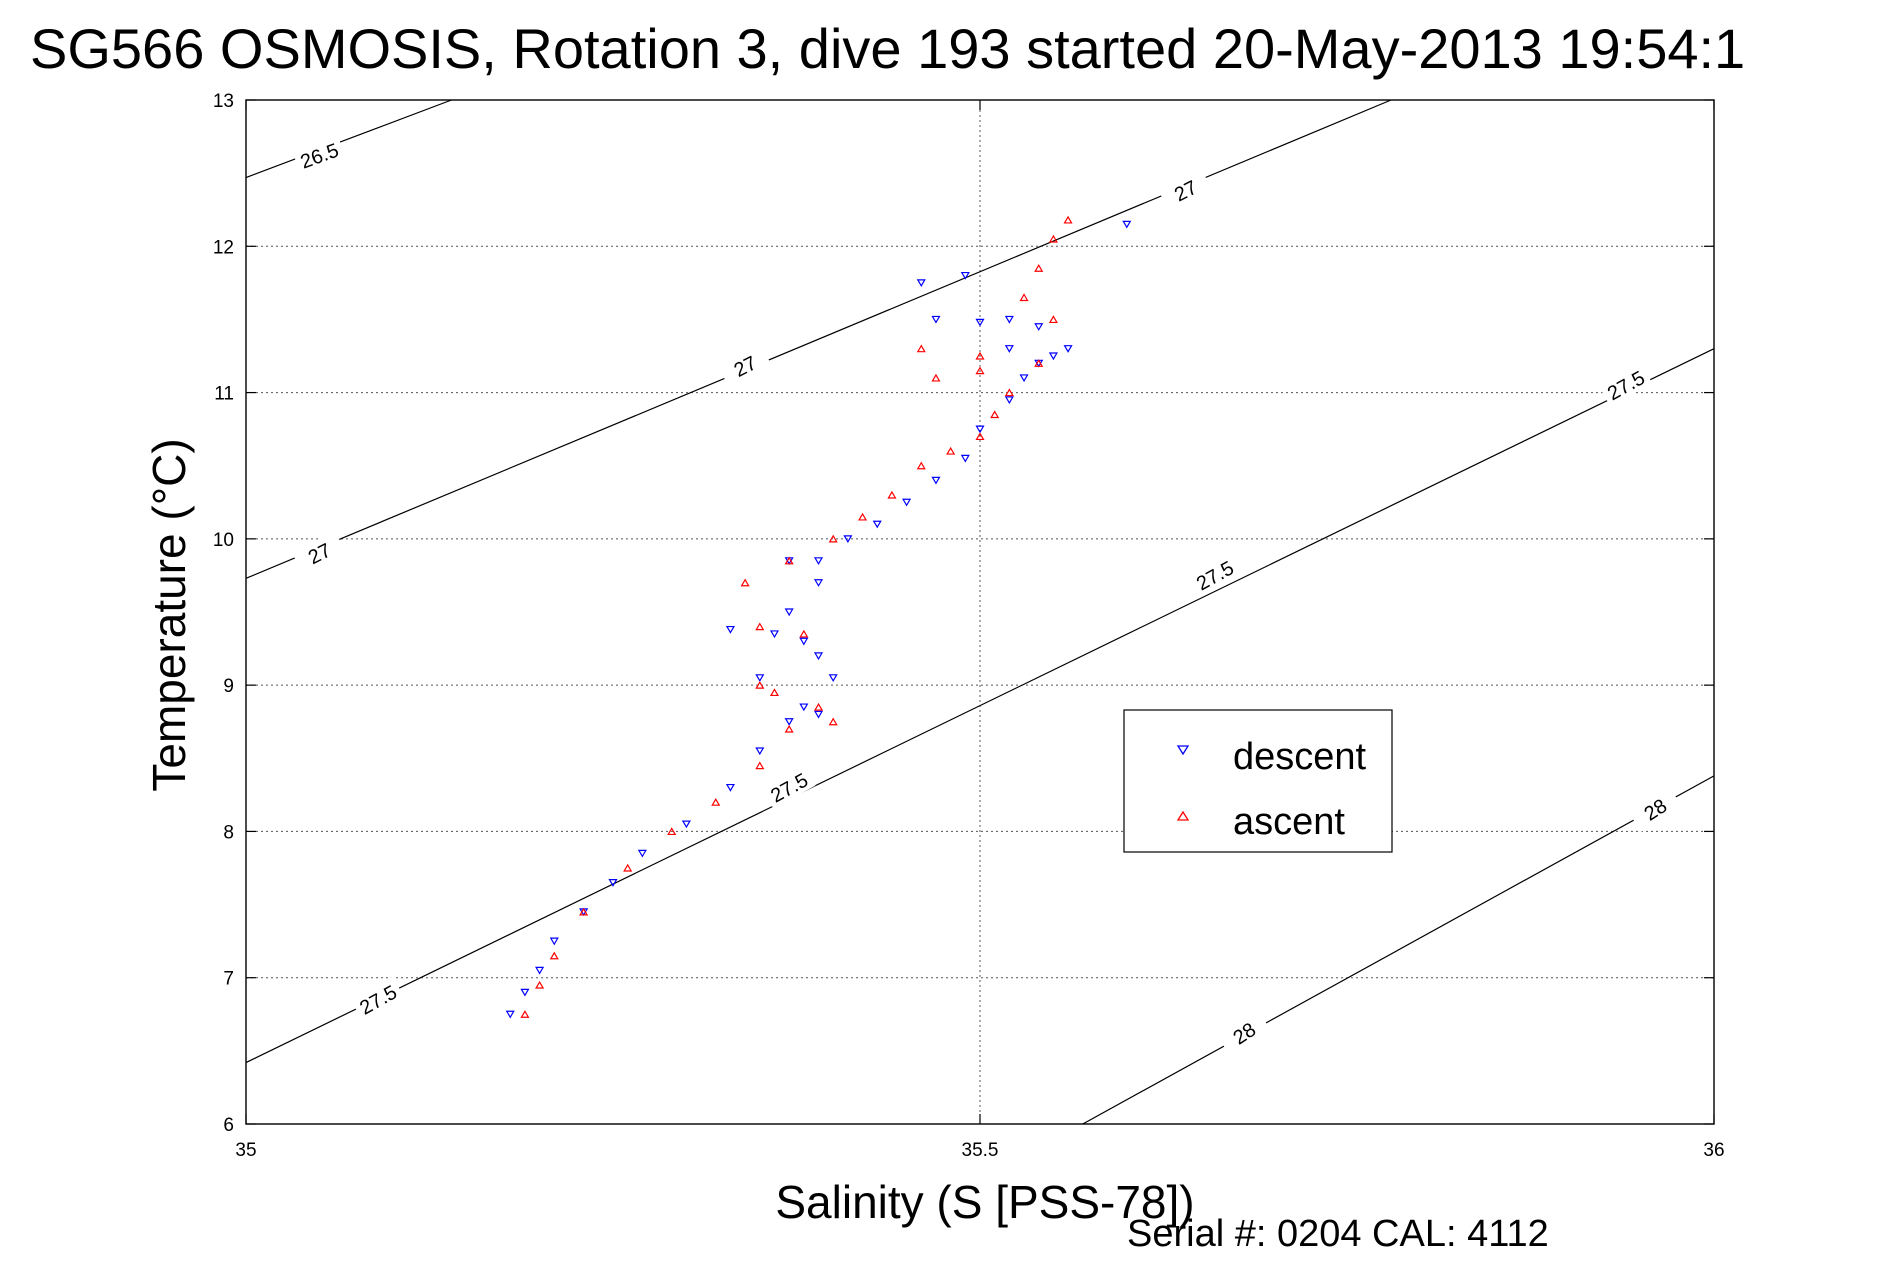  What do you see at coordinates (223, 101) in the screenshot?
I see `y-tick-label: 13` at bounding box center [223, 101].